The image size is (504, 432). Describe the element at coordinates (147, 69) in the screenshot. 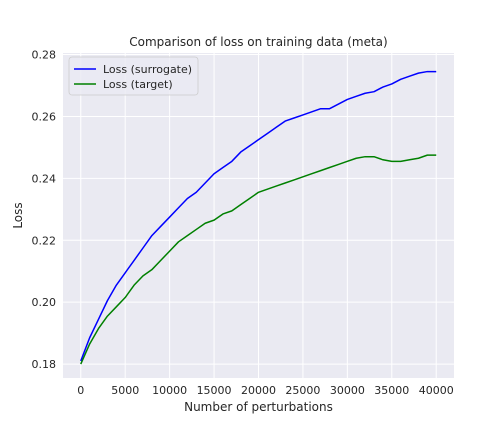

I see `legend-label: Loss (surrogate)` at that location.